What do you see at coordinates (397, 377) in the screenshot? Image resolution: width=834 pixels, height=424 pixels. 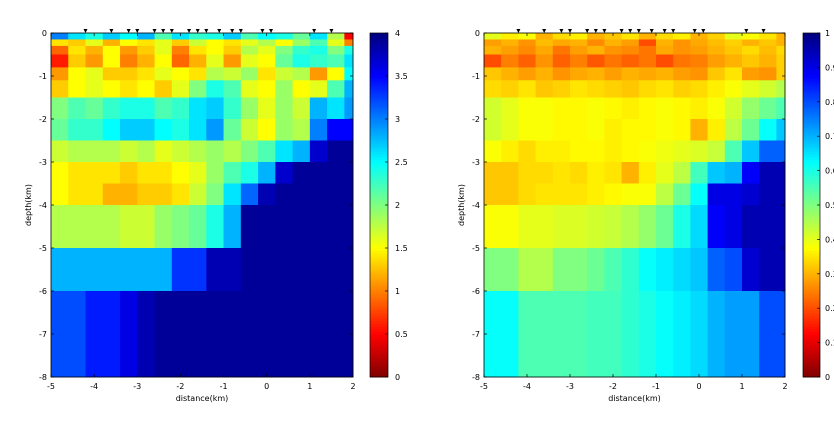 I see `colorbar-tick-label: 0` at bounding box center [397, 377].